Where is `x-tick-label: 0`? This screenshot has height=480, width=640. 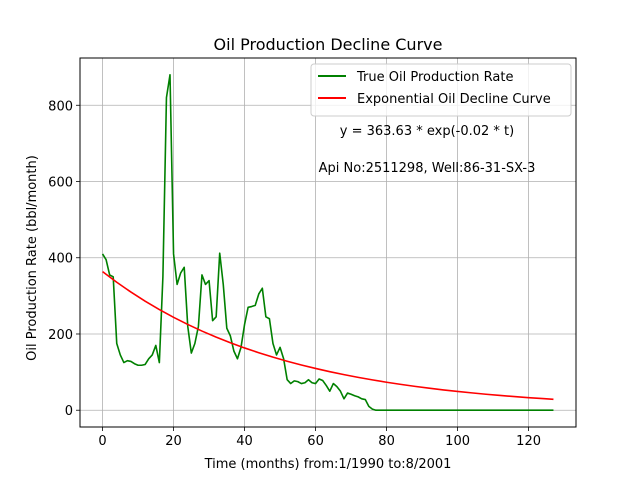 x-tick-label: 0 is located at coordinates (102, 441).